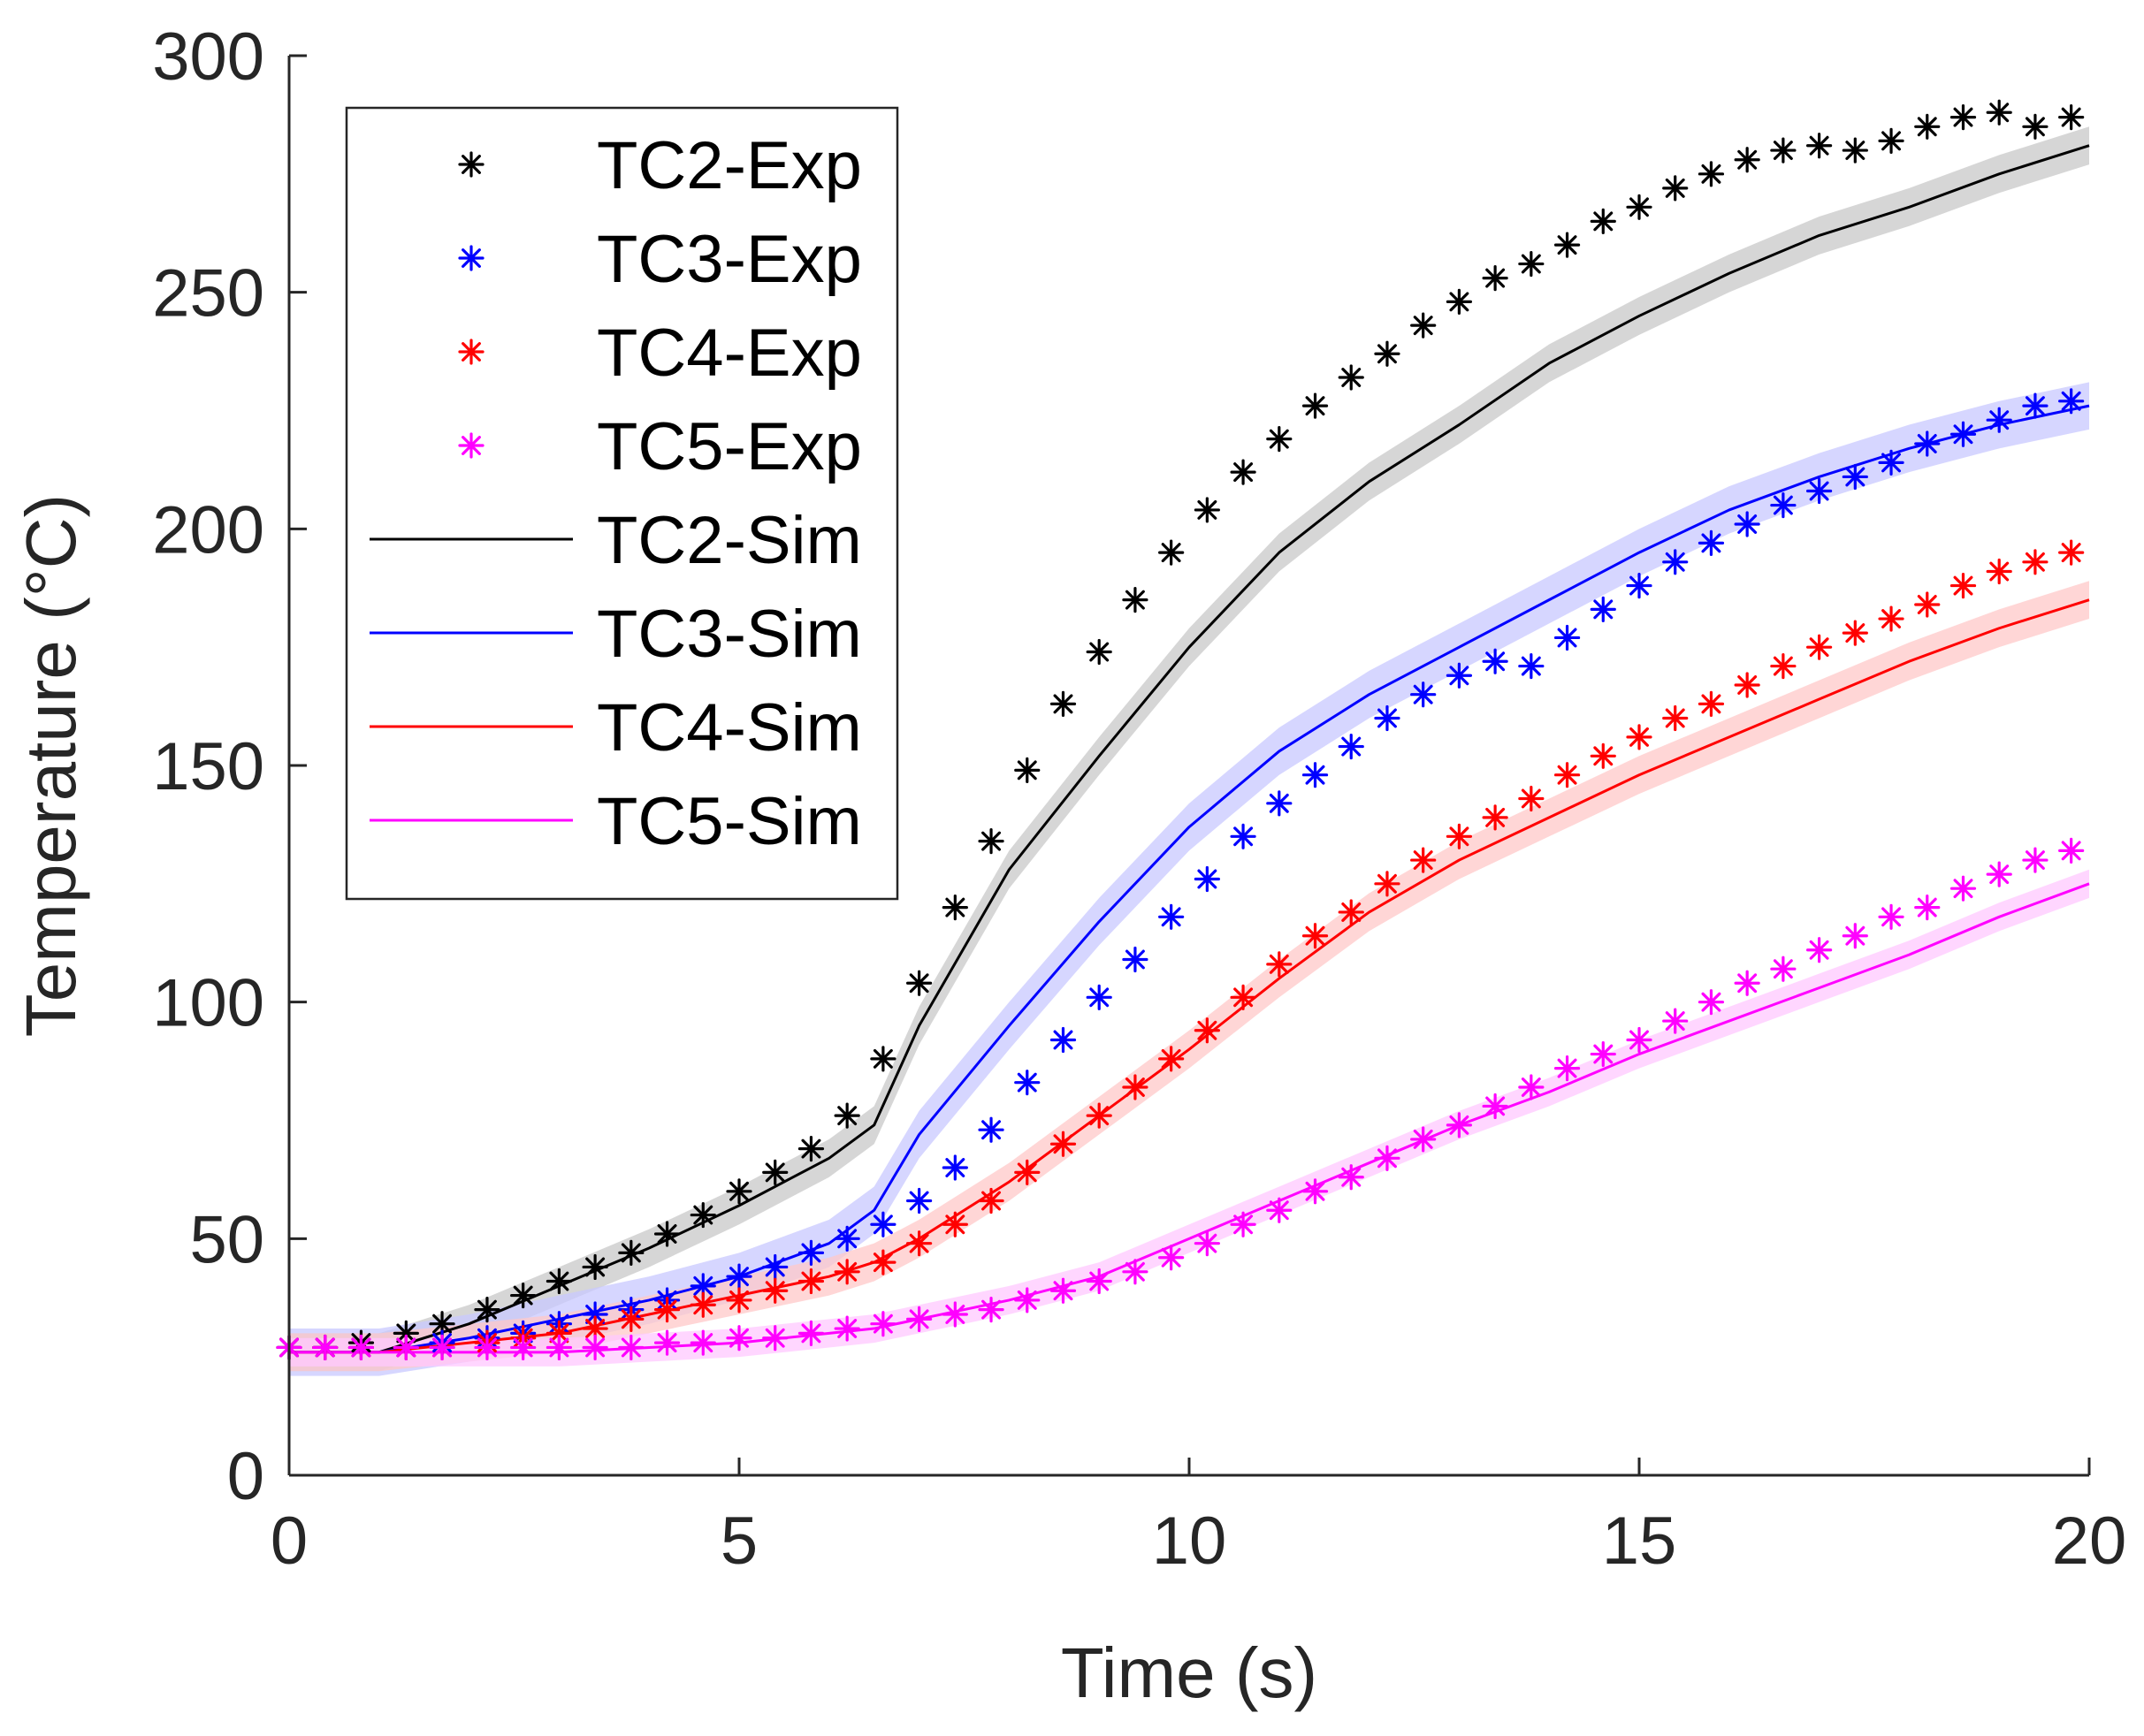 This screenshot has width=2144, height=1736. I want to click on y-tick-label: 250, so click(208, 293).